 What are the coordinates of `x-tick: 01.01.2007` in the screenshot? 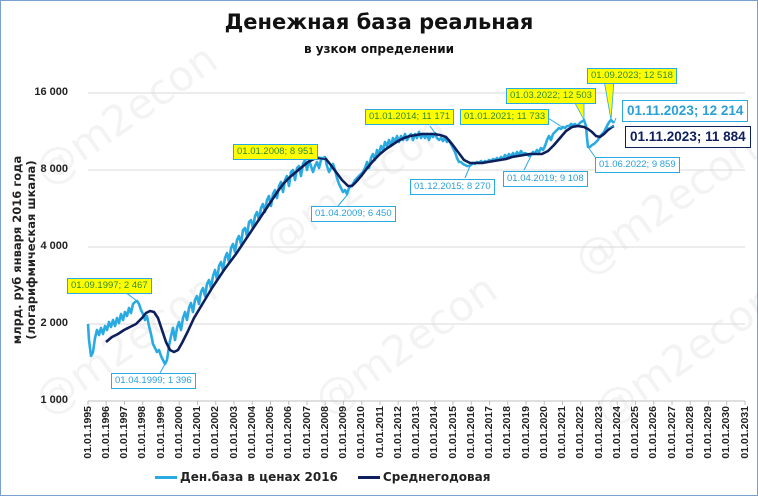 It's located at (307, 432).